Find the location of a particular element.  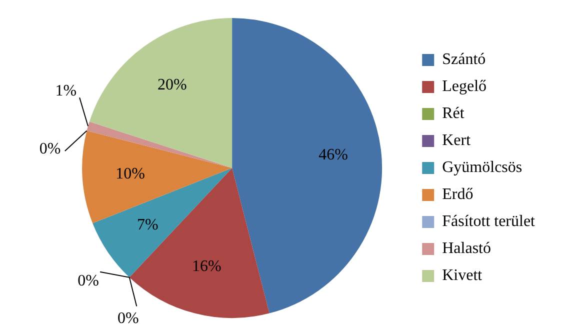

data-label: 46% is located at coordinates (333, 155).